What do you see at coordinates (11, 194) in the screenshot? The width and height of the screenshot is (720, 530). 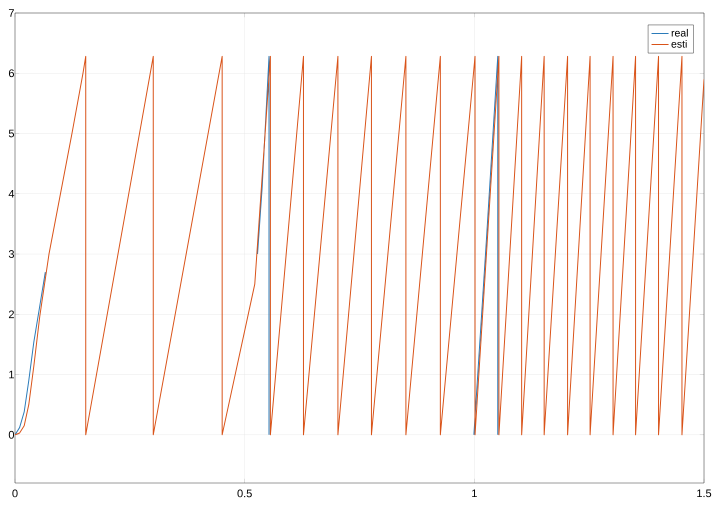 I see `y-tick-label: 4` at bounding box center [11, 194].